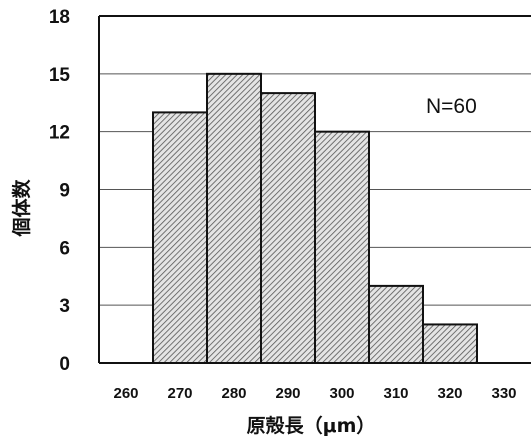 The height and width of the screenshot is (441, 531). I want to click on x-tick-label: 300, so click(341, 393).